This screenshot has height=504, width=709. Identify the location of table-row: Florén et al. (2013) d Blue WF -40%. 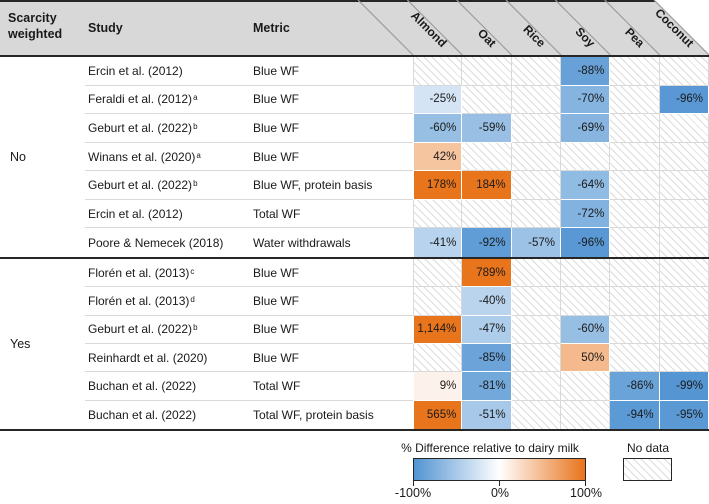
(354, 301).